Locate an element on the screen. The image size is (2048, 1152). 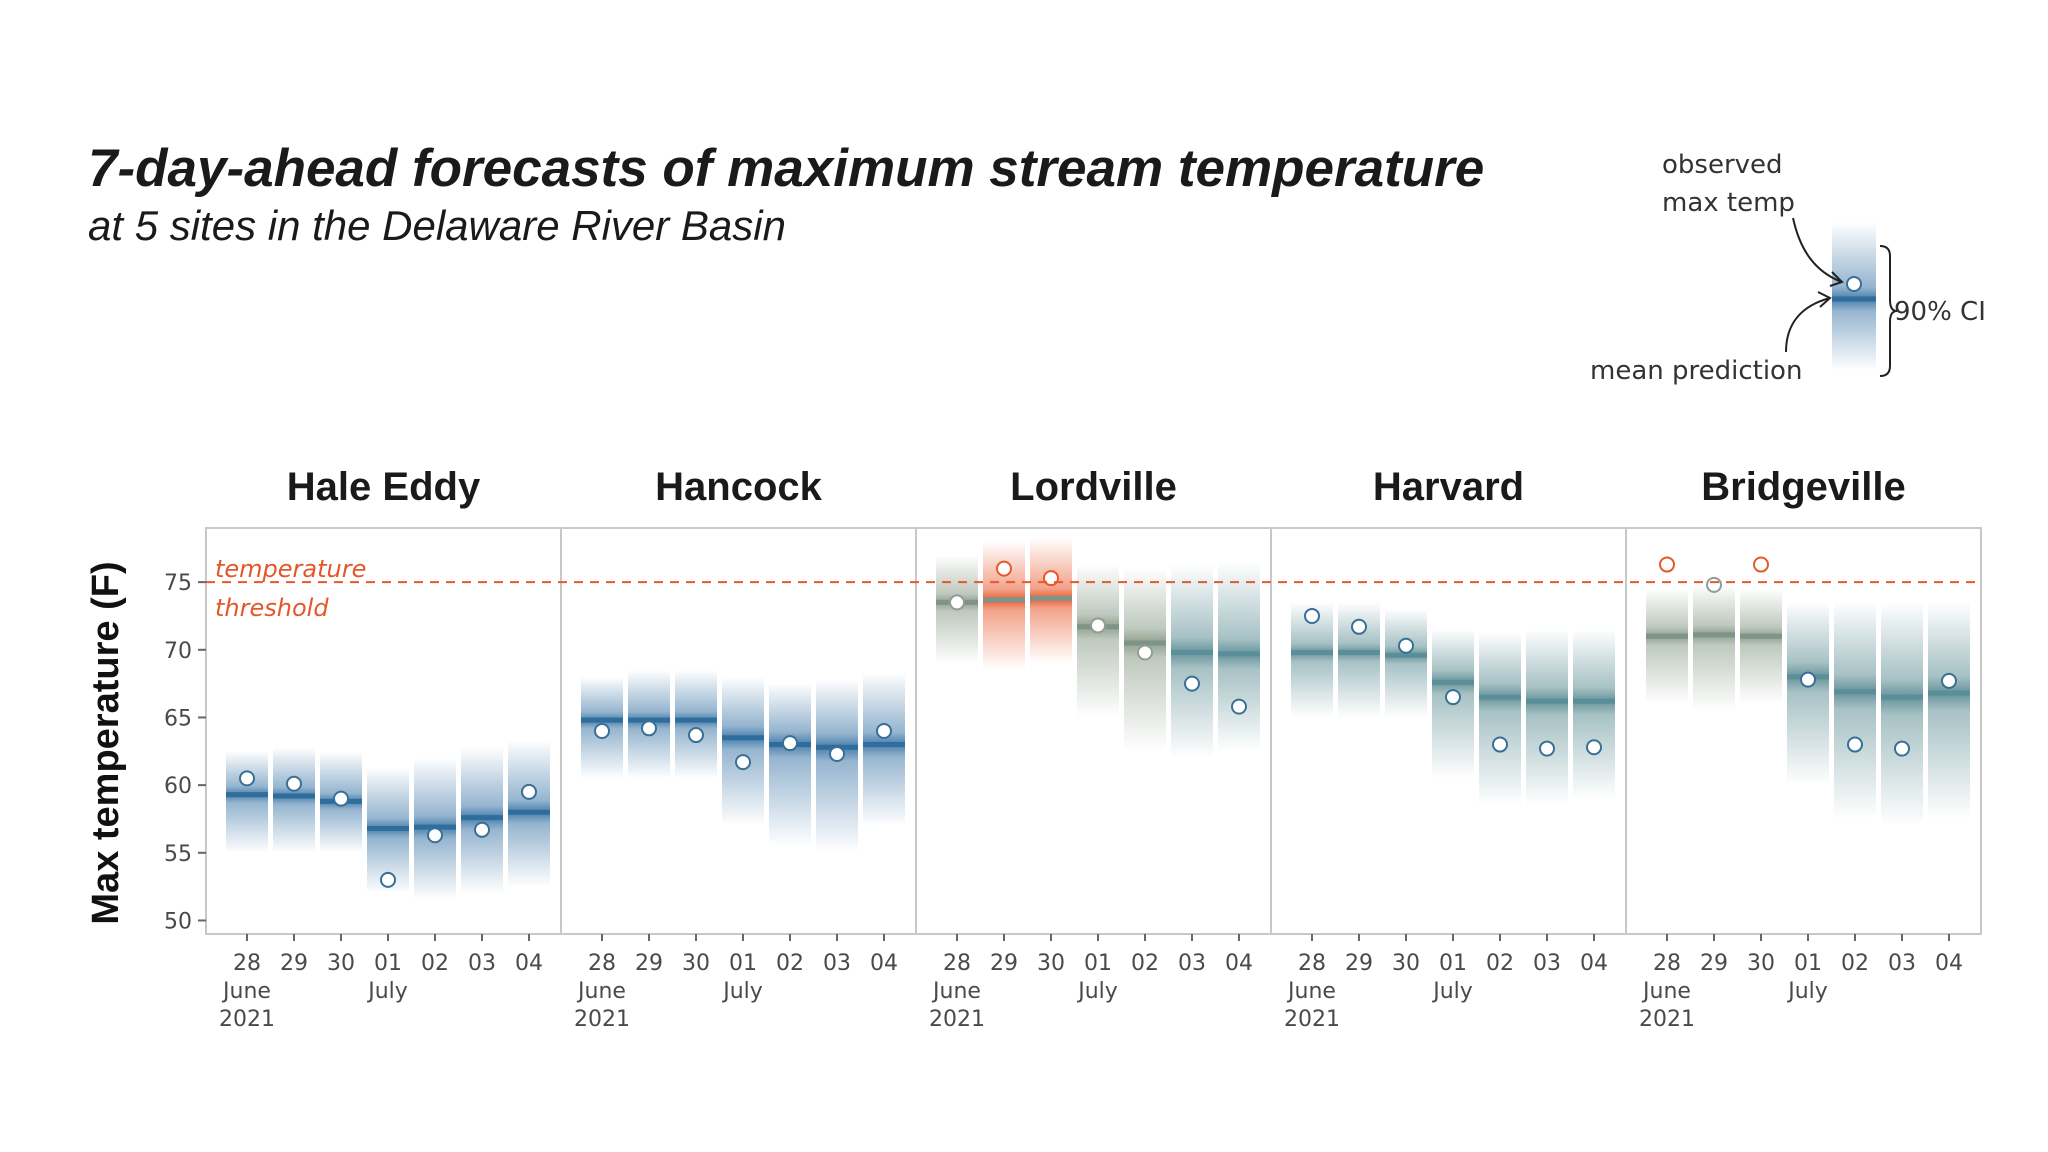
y-tick-label: 55 is located at coordinates (178, 854).